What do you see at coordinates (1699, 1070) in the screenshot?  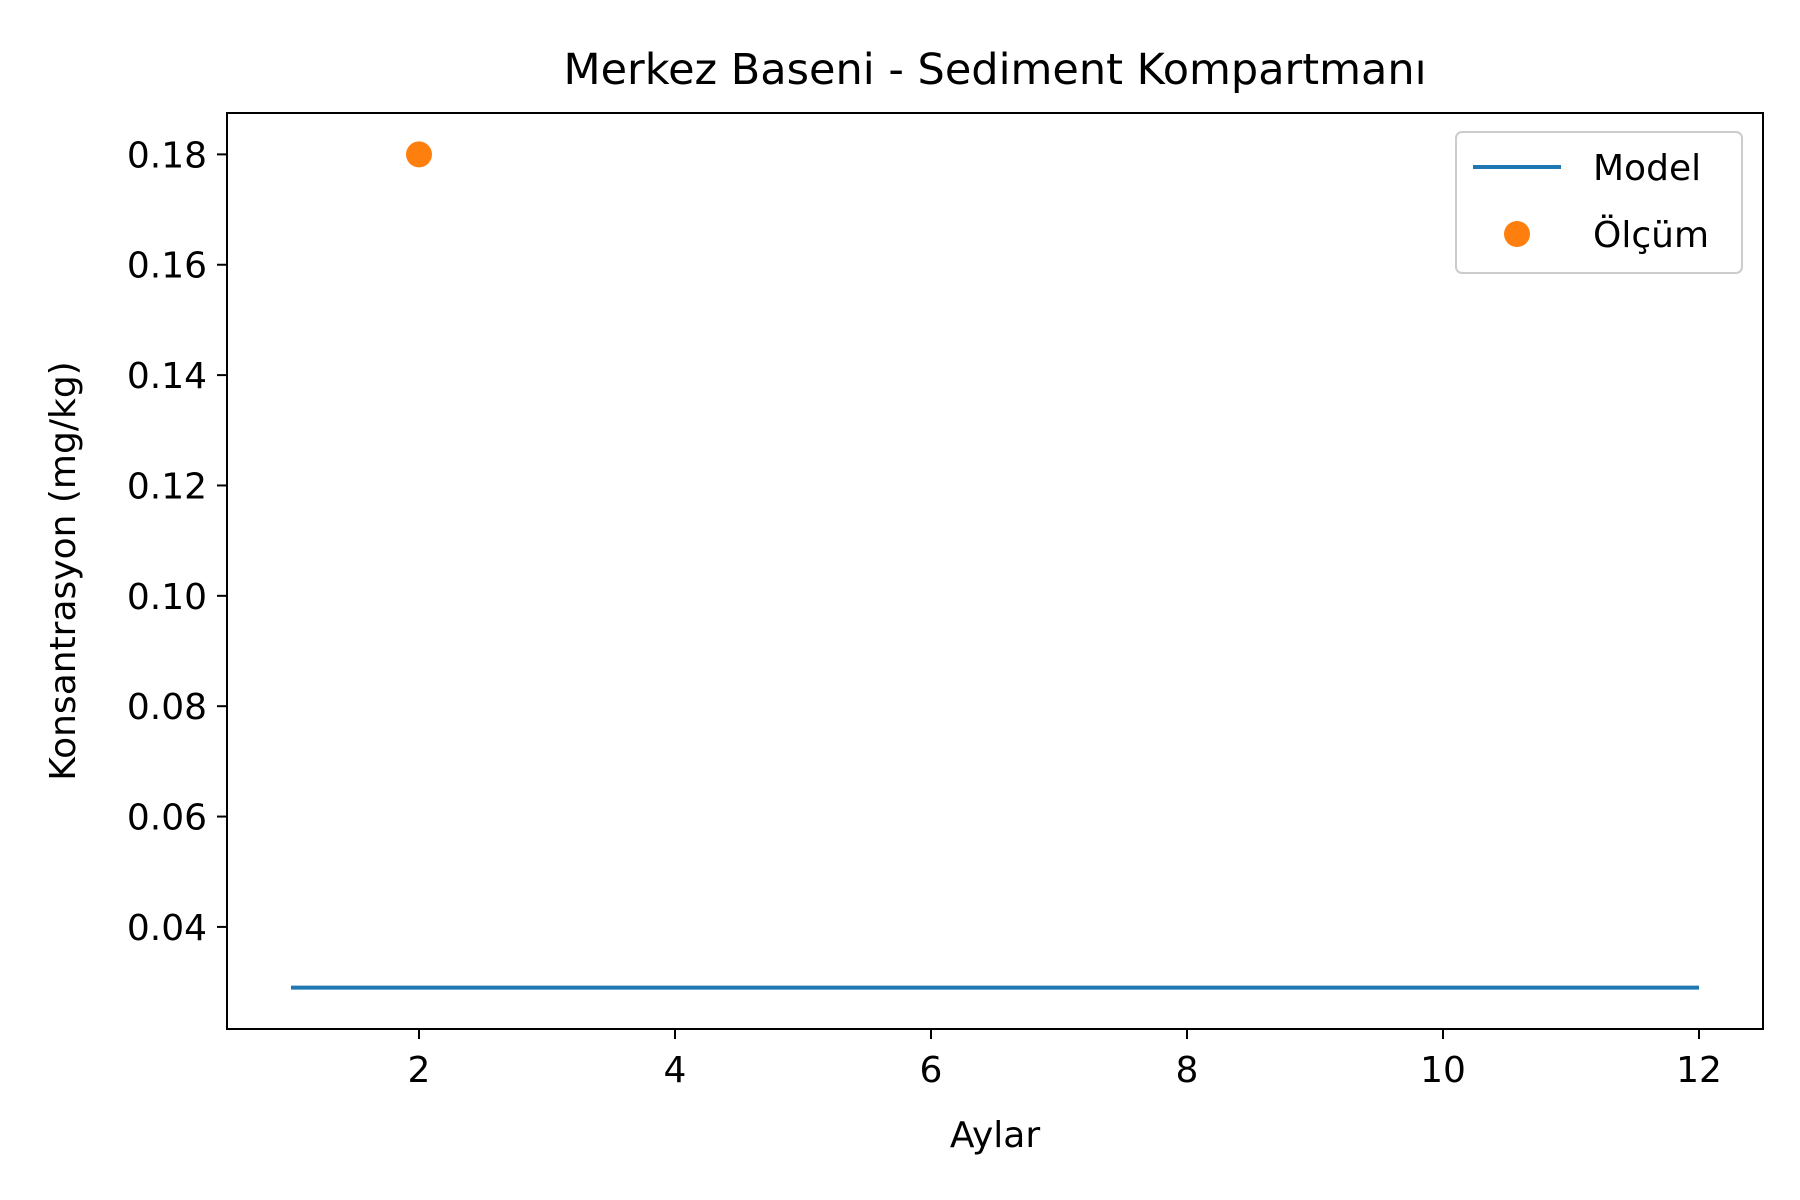 I see `x-tick-label: 12` at bounding box center [1699, 1070].